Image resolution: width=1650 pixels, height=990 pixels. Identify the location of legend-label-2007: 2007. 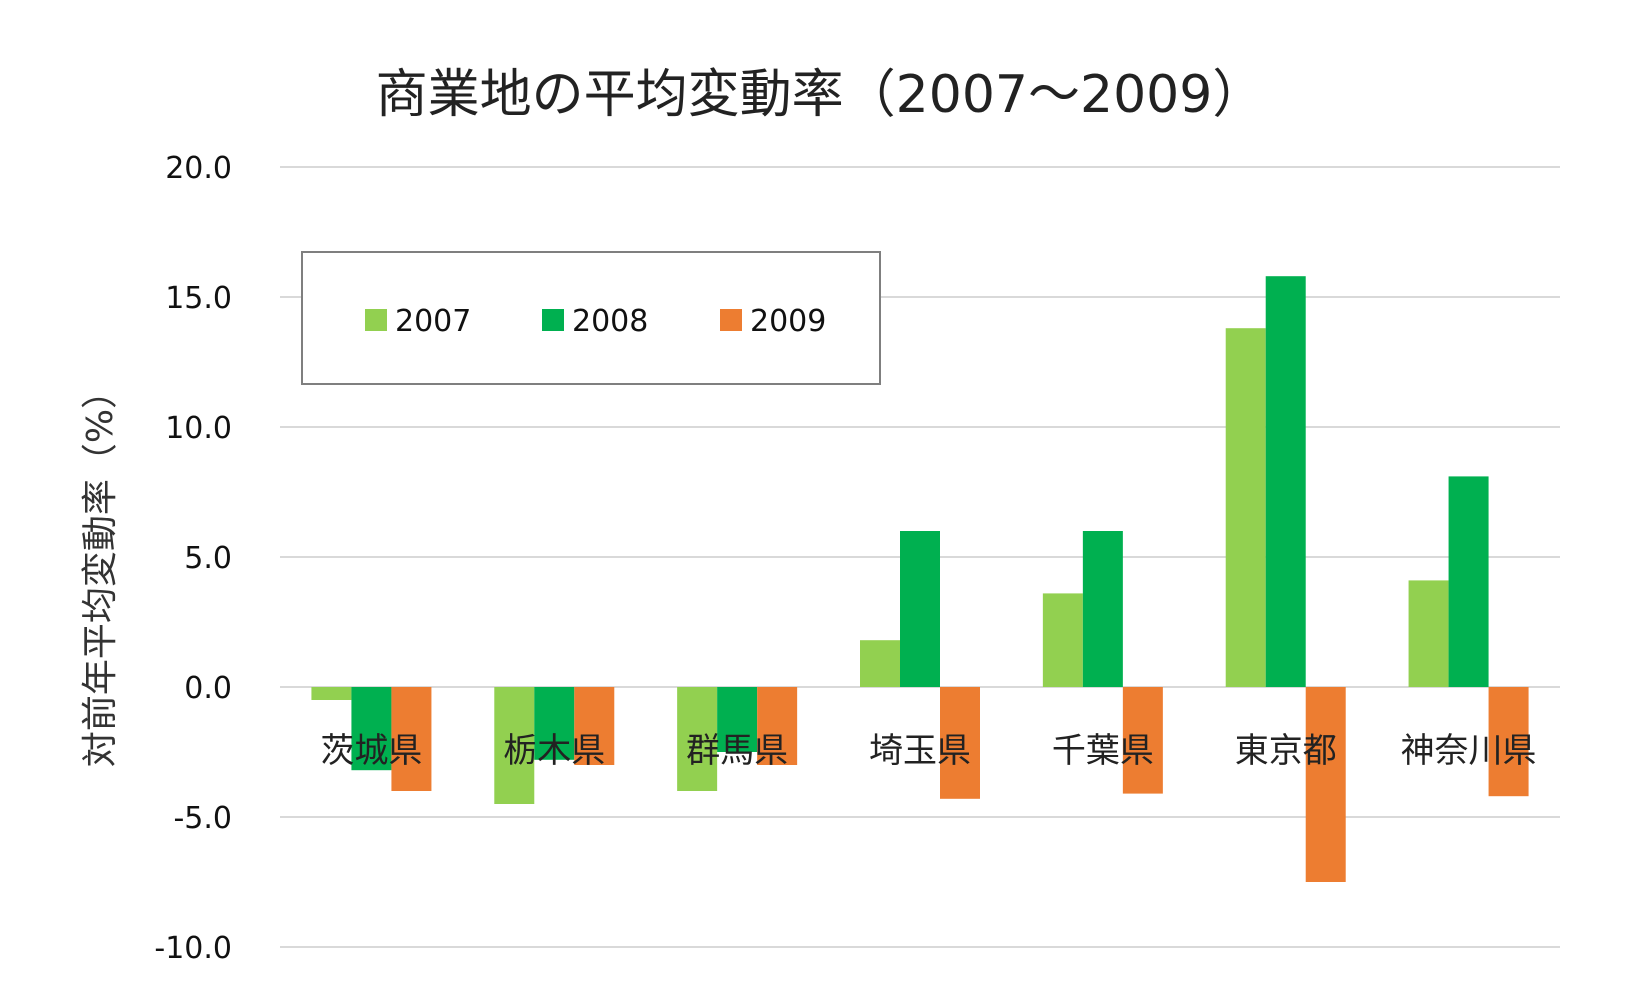
(433, 321).